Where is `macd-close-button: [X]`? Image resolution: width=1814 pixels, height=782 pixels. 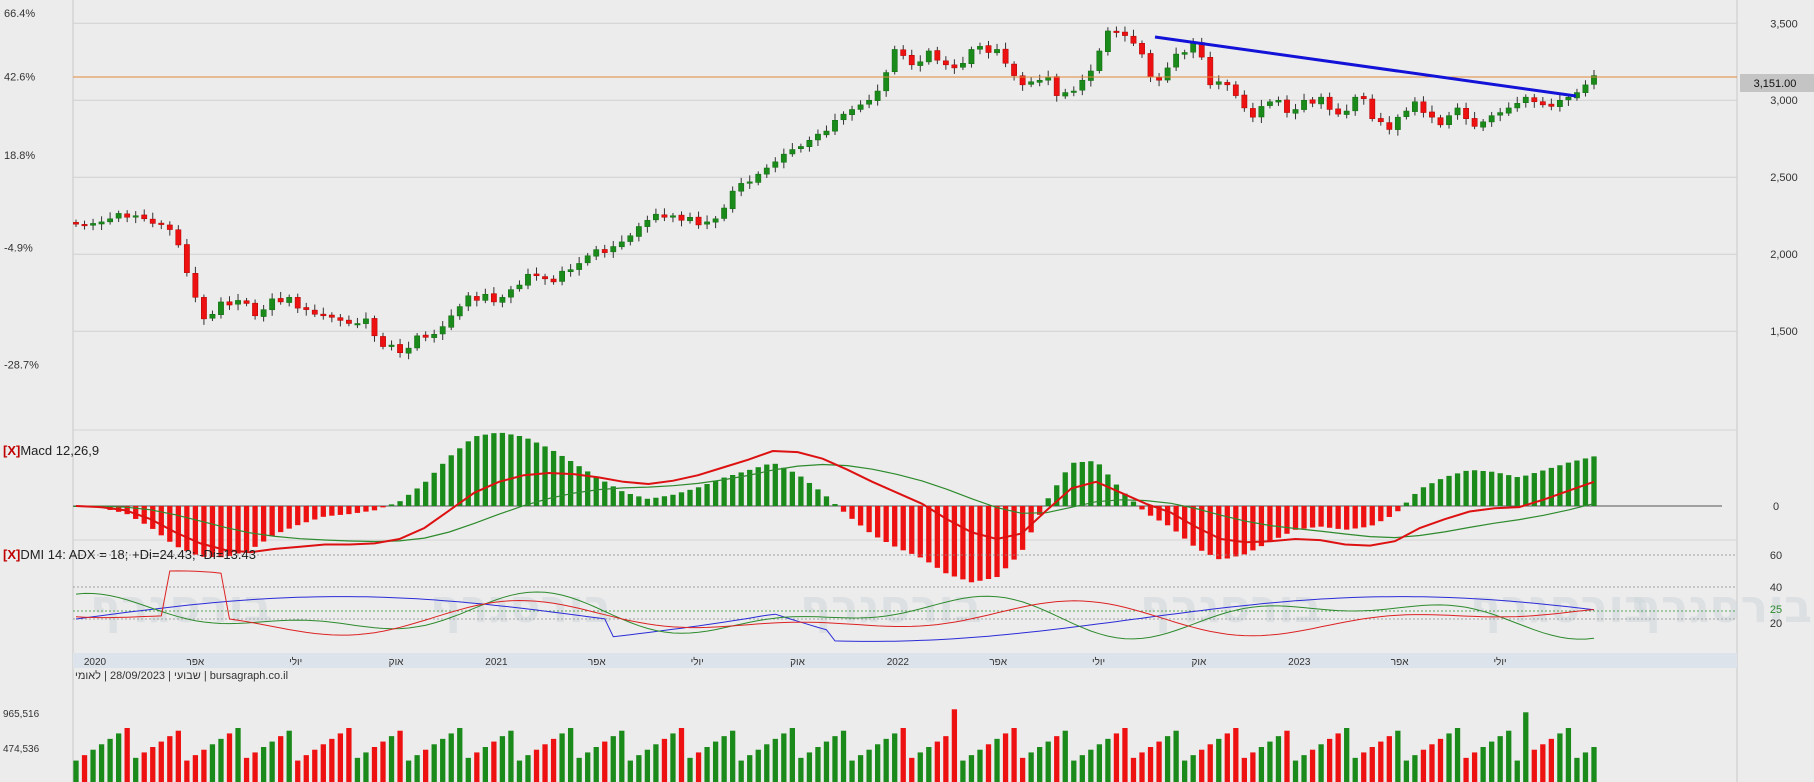
macd-close-button: [X] is located at coordinates (11, 450).